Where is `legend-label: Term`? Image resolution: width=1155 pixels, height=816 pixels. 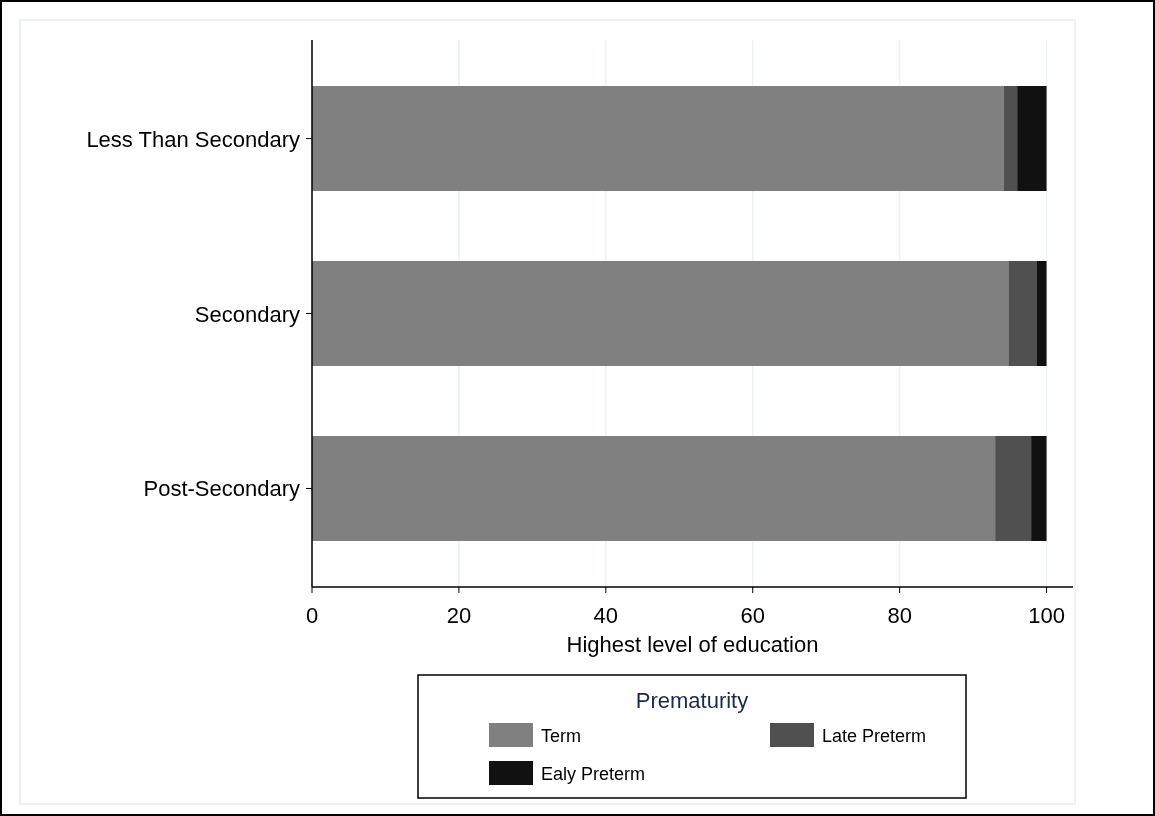
legend-label: Term is located at coordinates (561, 736).